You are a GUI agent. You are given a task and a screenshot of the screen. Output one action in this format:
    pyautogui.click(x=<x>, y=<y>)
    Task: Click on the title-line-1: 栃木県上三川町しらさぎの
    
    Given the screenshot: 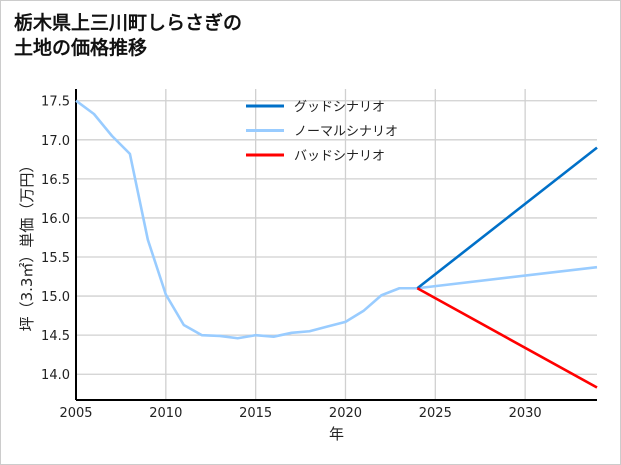 What is the action you would take?
    pyautogui.click(x=128, y=23)
    